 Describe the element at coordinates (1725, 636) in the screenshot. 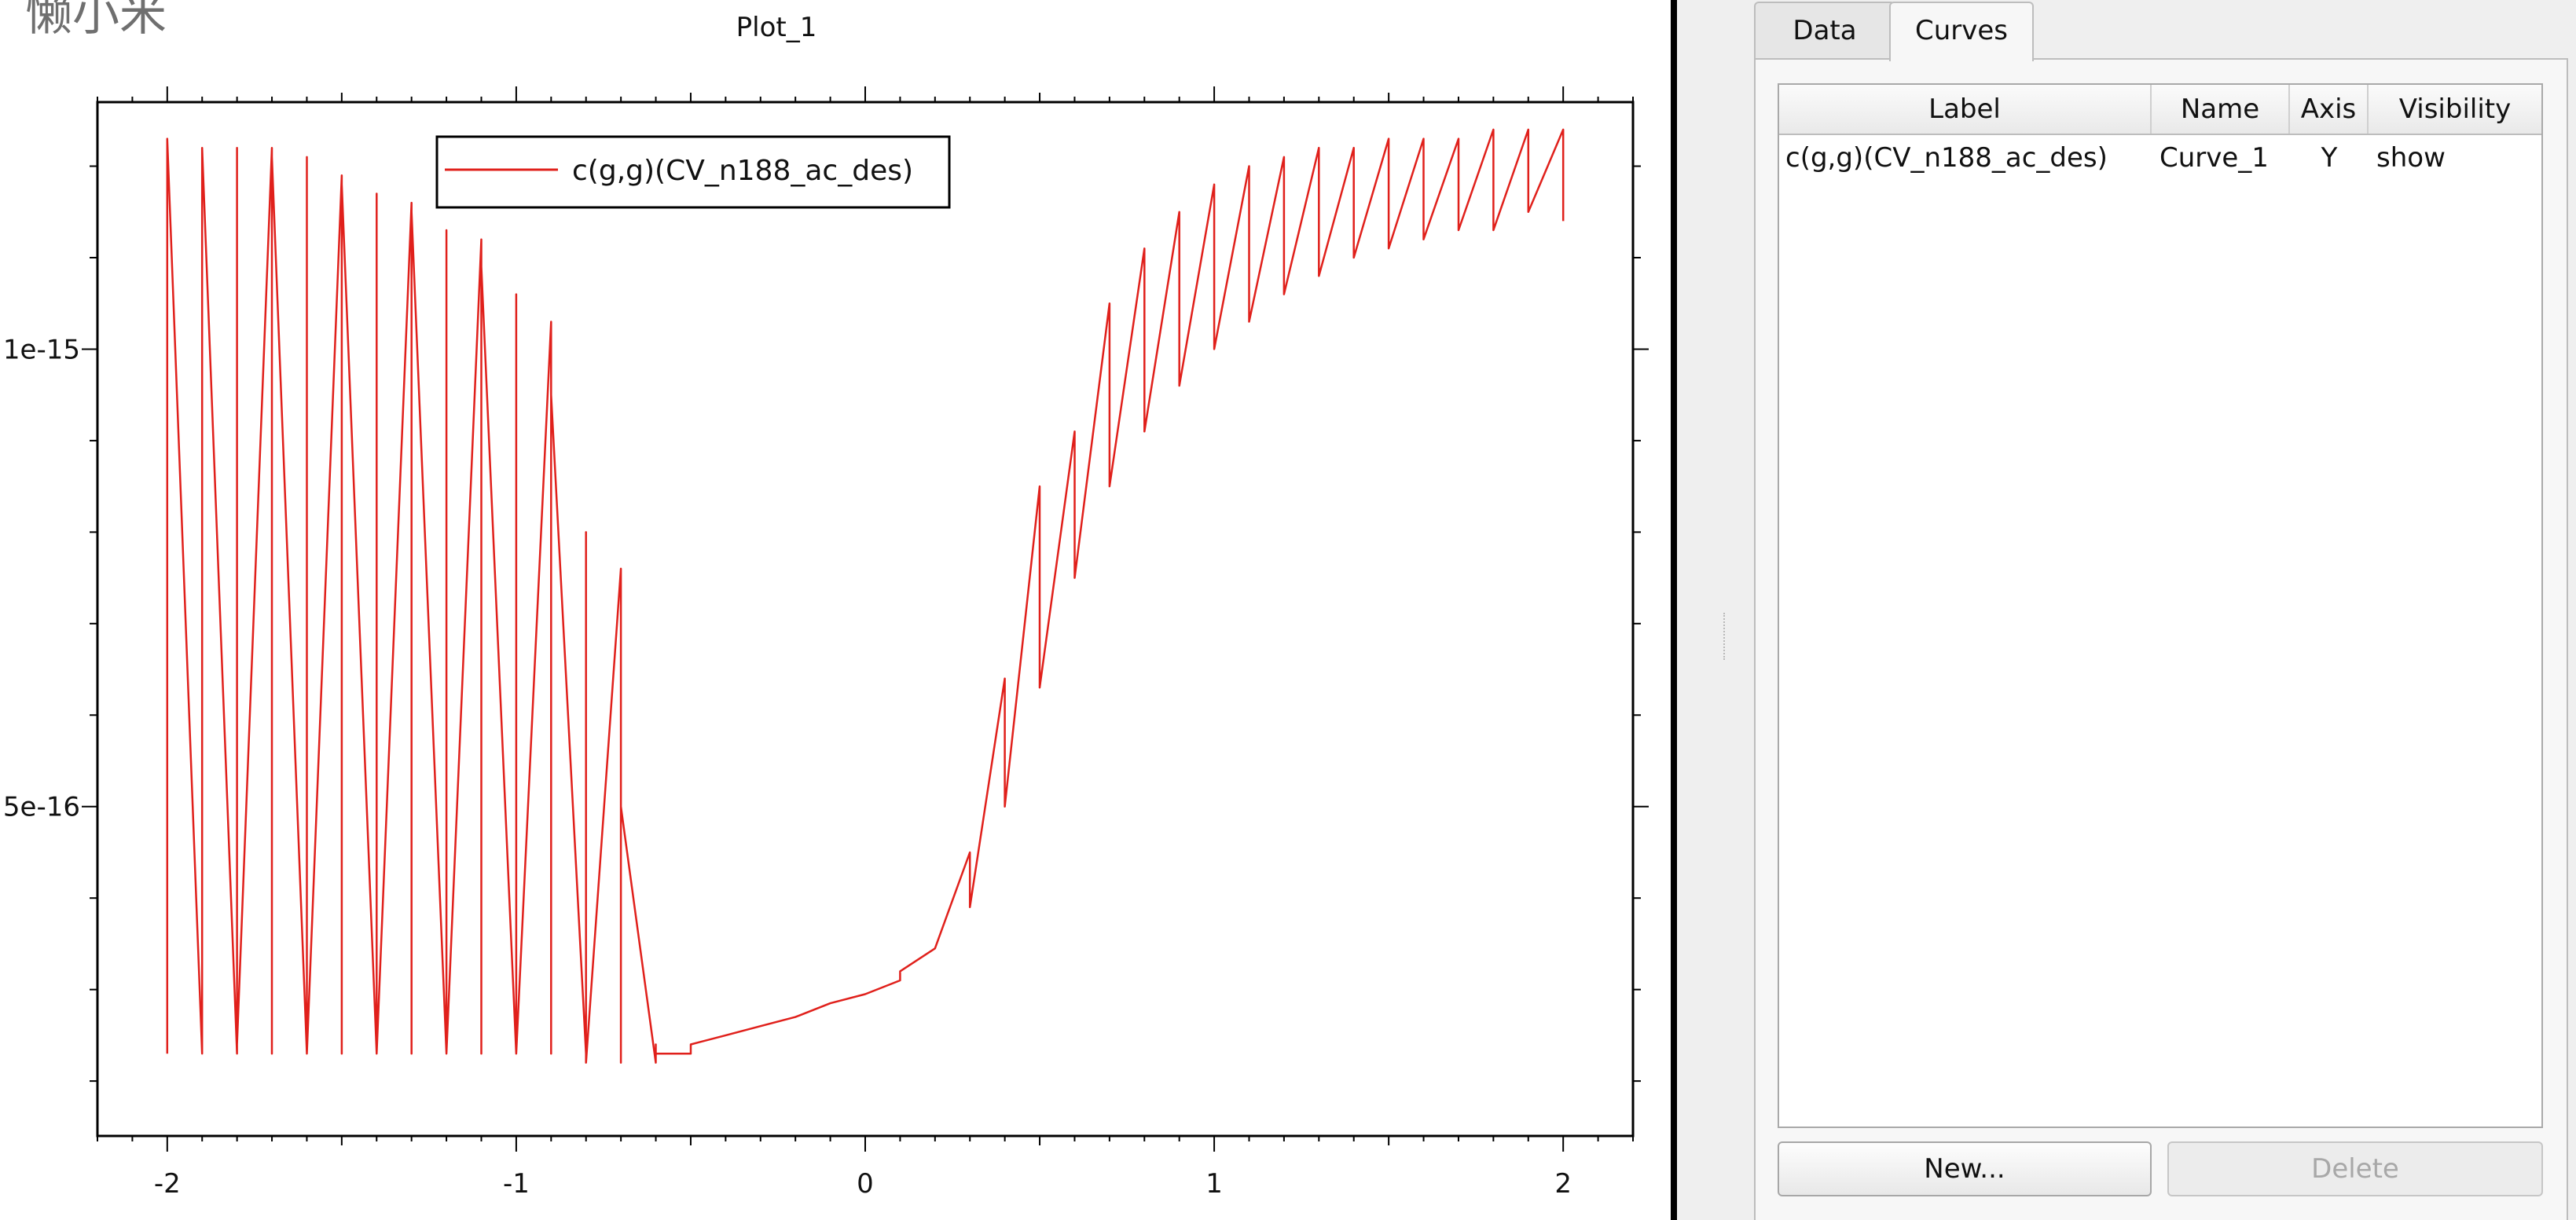

I see `splitter-handle` at that location.